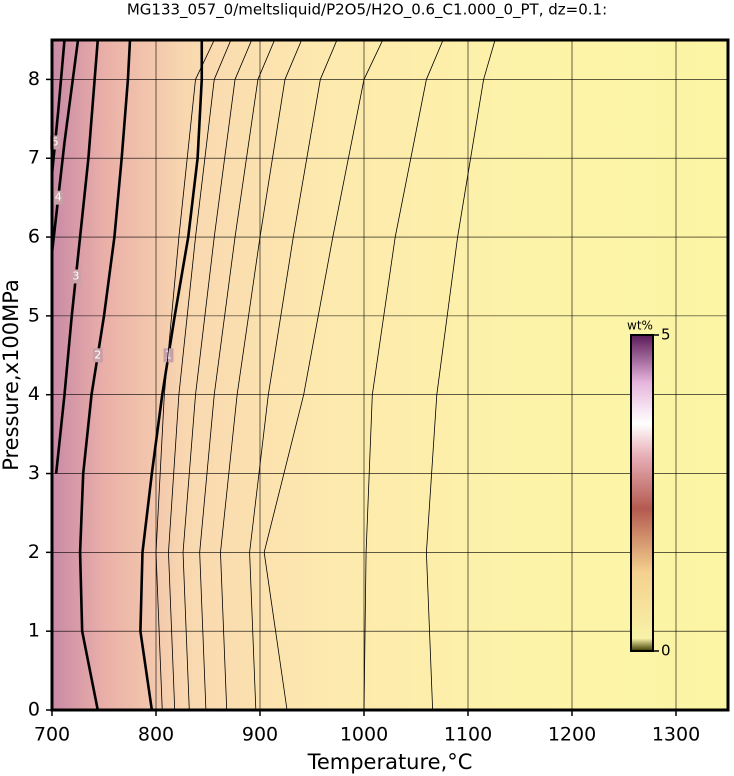 The height and width of the screenshot is (776, 734). Describe the element at coordinates (34, 552) in the screenshot. I see `y-tick-label: 2` at that location.